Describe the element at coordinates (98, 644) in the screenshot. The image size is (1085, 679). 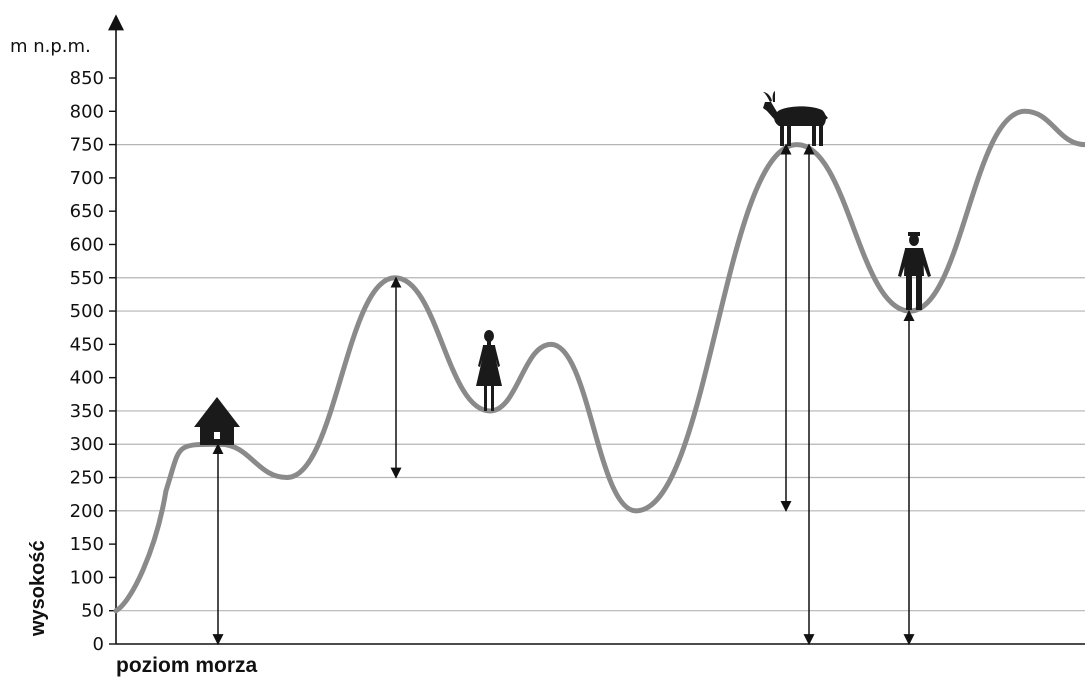
I see `y-tick-label: 0` at that location.